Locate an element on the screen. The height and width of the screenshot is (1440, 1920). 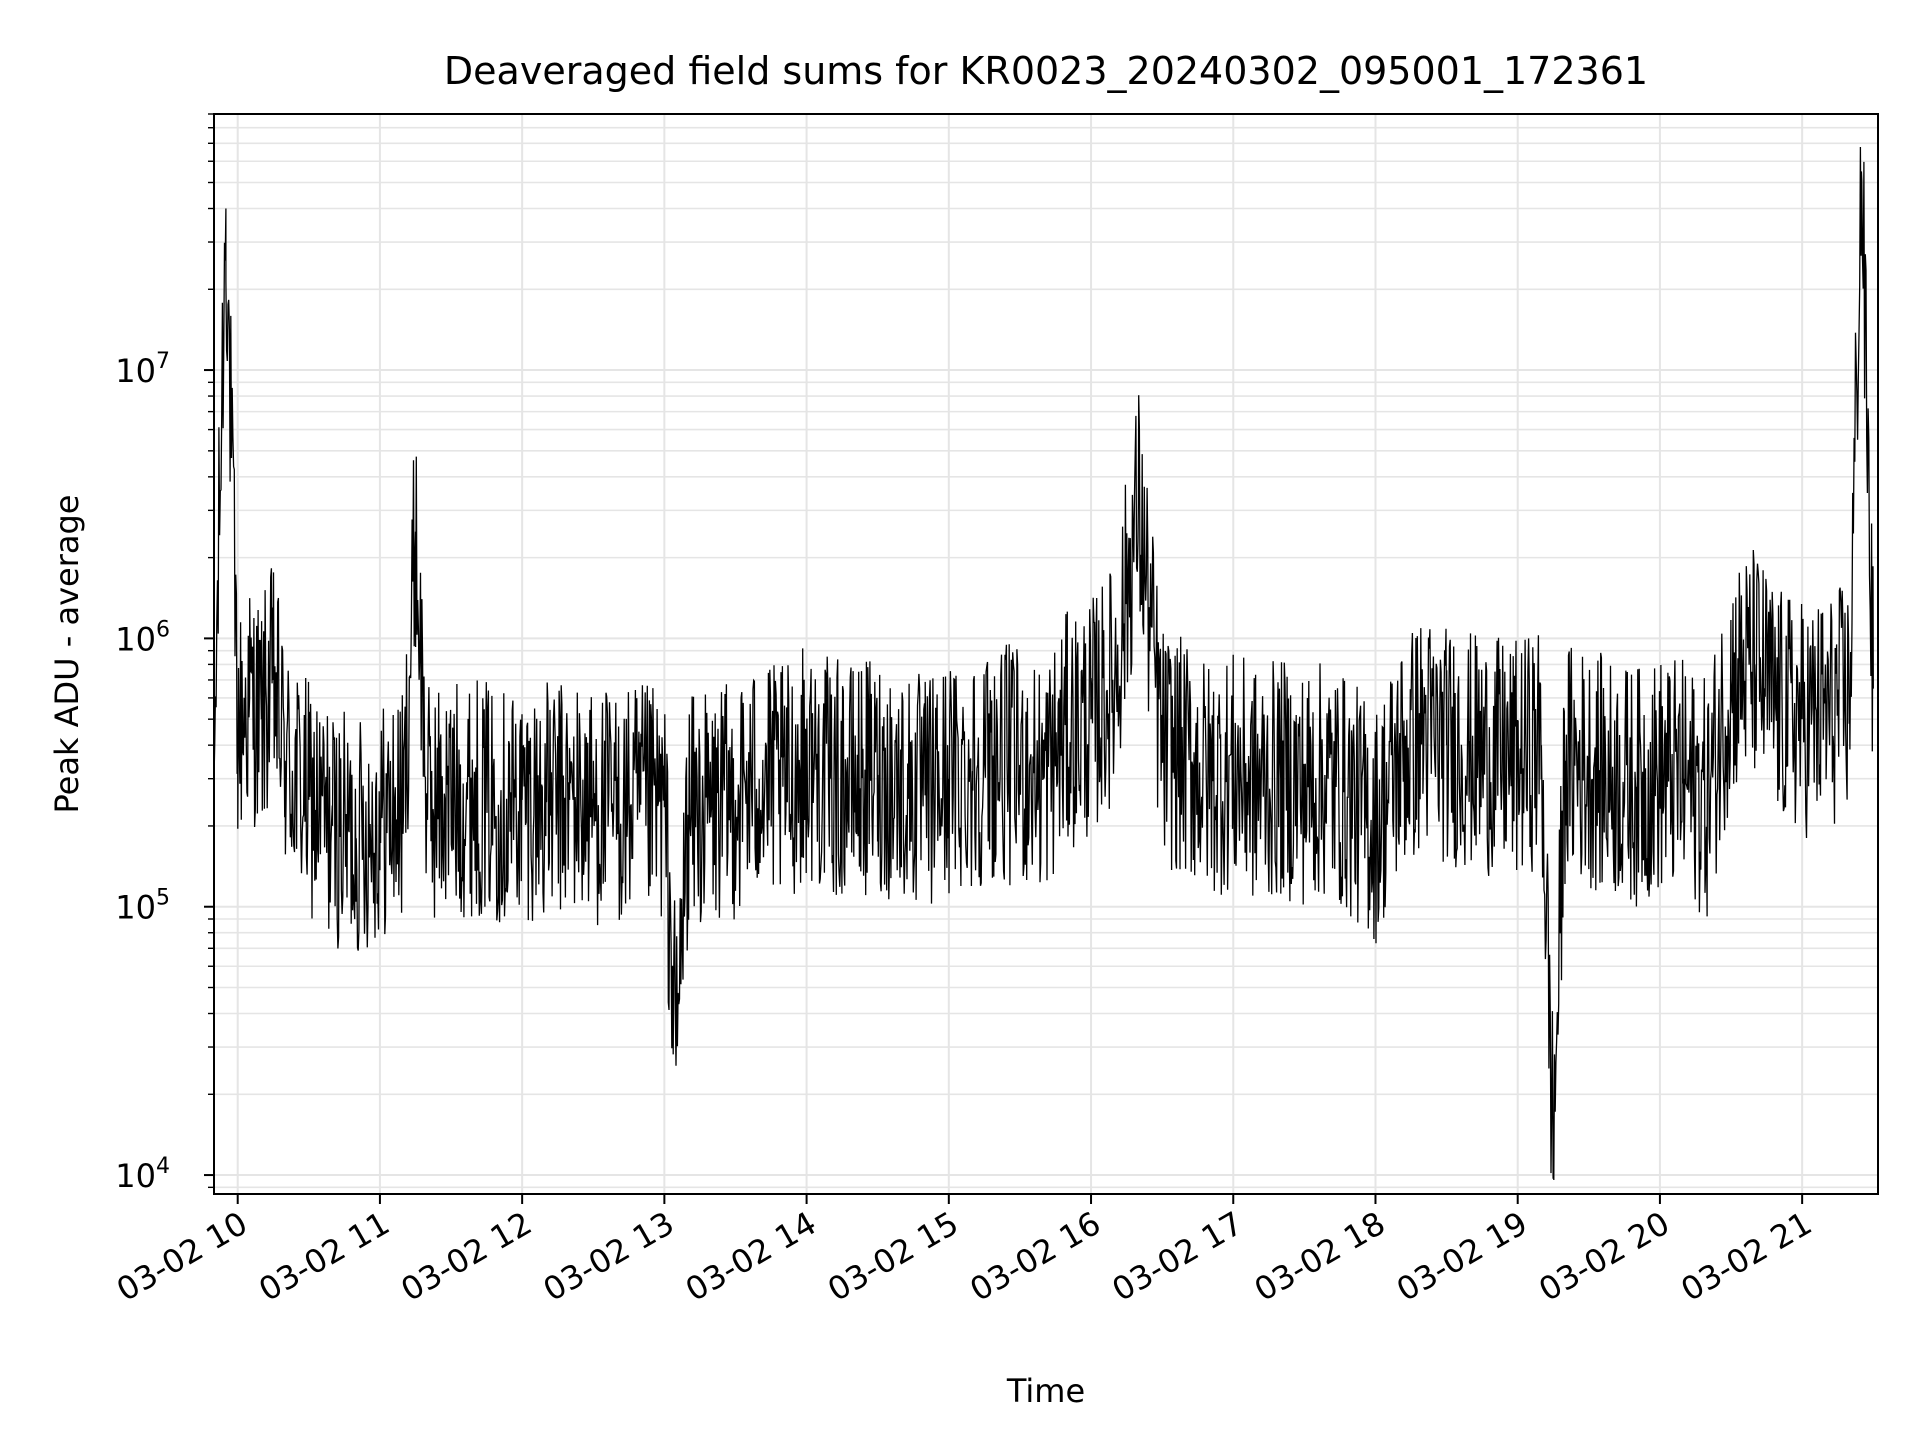
y-tick-label: 106 is located at coordinates (142, 637).